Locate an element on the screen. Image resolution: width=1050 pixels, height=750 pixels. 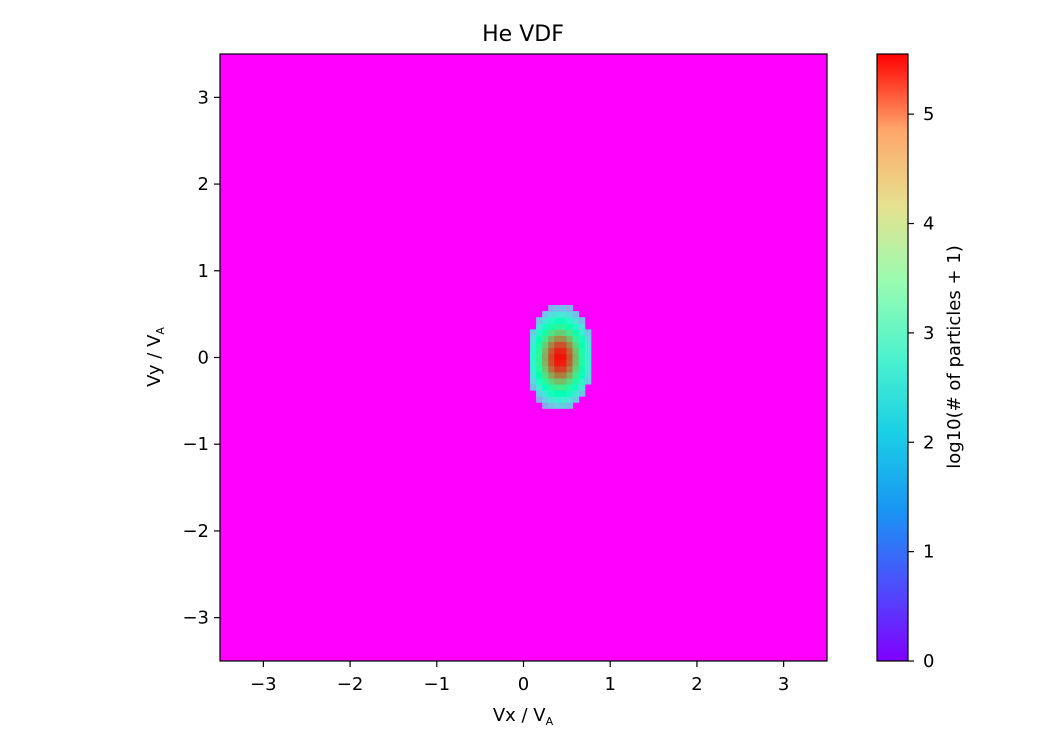
x-axis: −3 −2 −1 0 1 2 3 is located at coordinates (519, 678).